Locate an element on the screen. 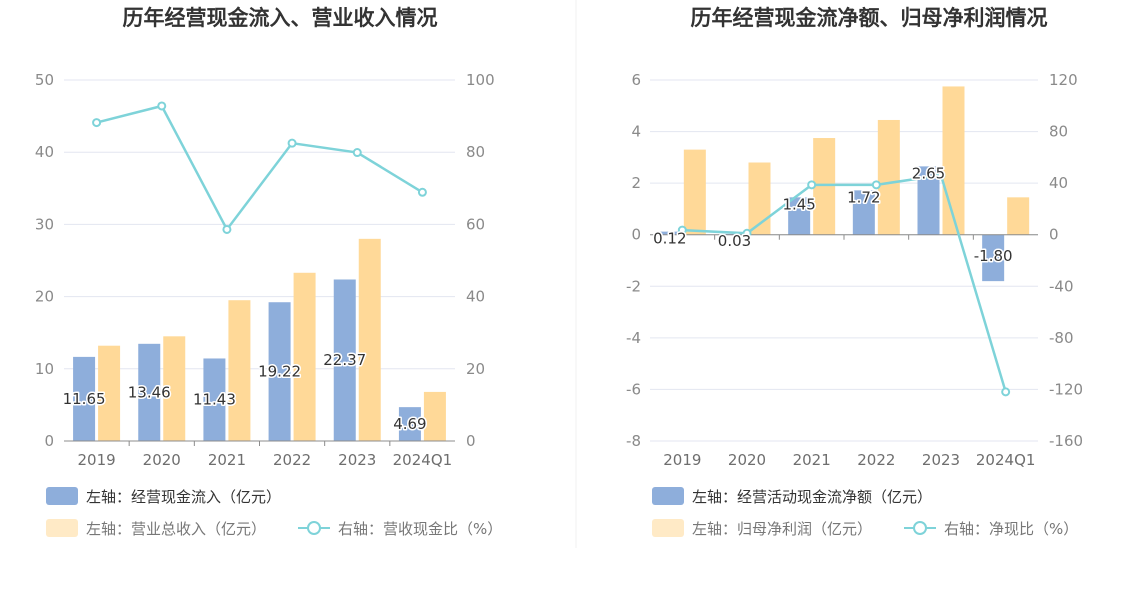 Image resolution: width=1148 pixels, height=589 pixels. legend-item: 左轴：经营现金流入（亿元） is located at coordinates (163, 496).